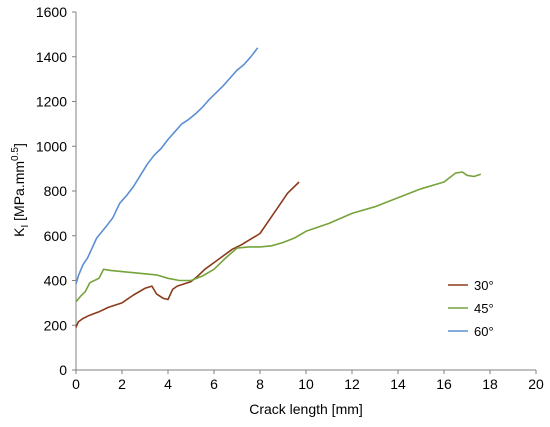  What do you see at coordinates (19, 145) in the screenshot?
I see `y-axis-title-close: ]` at bounding box center [19, 145].